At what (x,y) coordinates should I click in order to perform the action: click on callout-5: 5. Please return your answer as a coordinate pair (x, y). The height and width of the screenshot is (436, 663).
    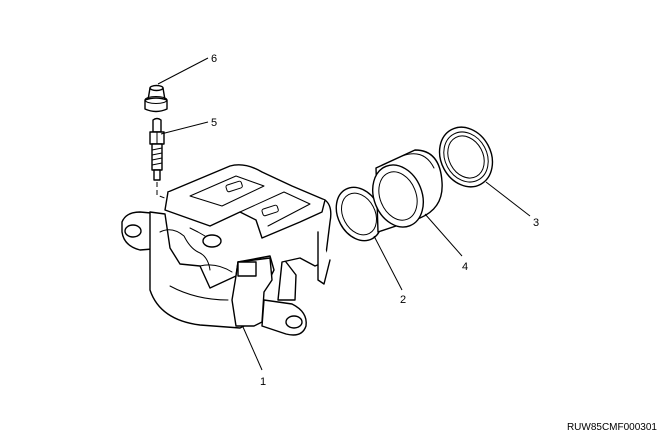
    Looking at the image, I should click on (214, 123).